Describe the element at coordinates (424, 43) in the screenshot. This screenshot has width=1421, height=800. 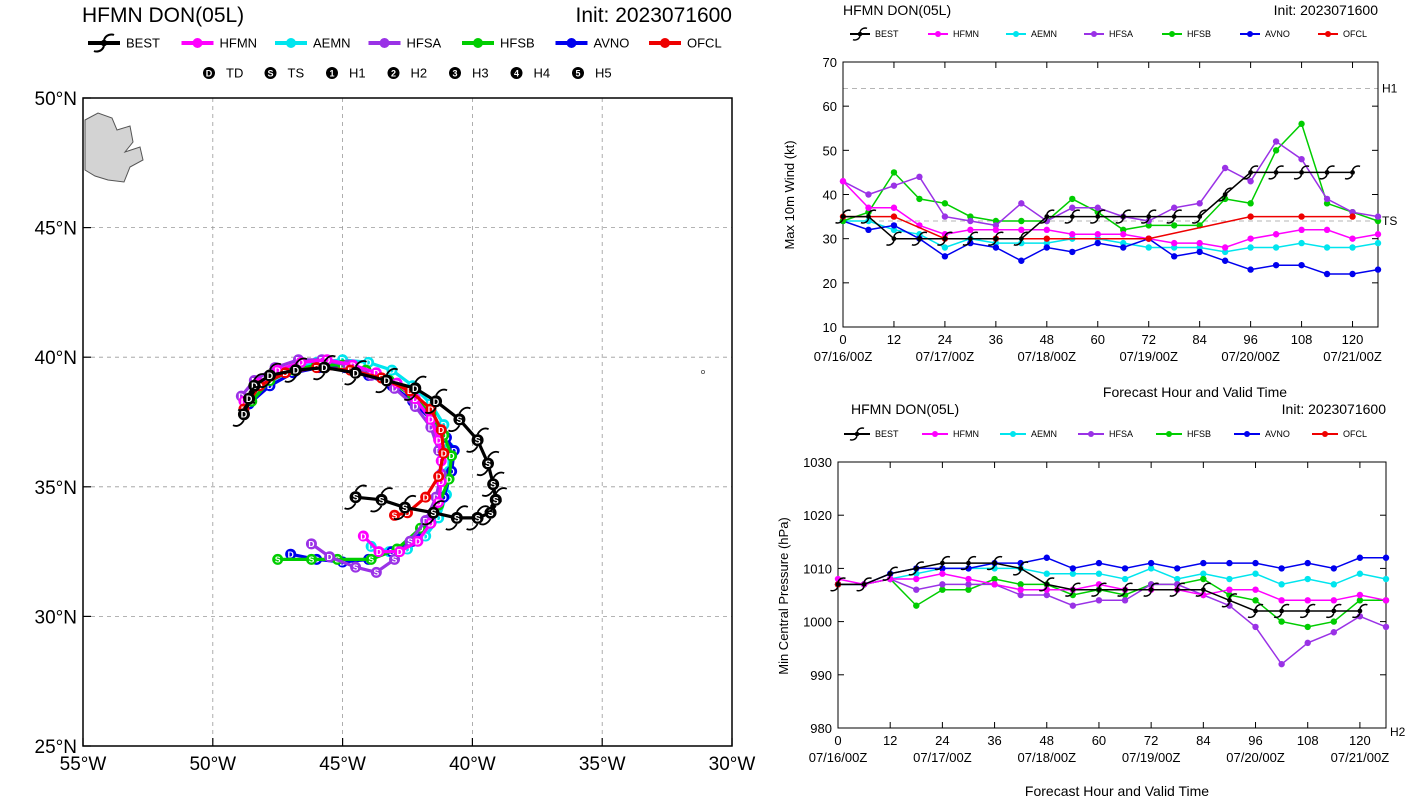
I see `legend-label-hfsa: HFSA` at that location.